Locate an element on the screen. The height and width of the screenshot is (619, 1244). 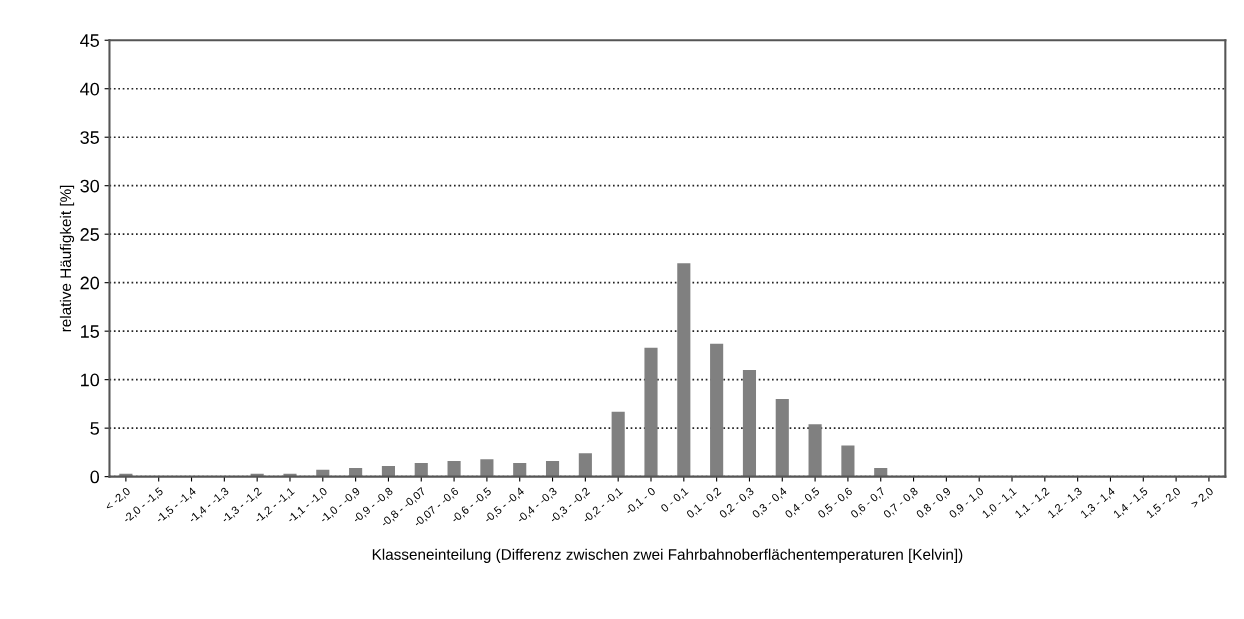
x-tick-label: -0,1 - 0 is located at coordinates (640, 501).